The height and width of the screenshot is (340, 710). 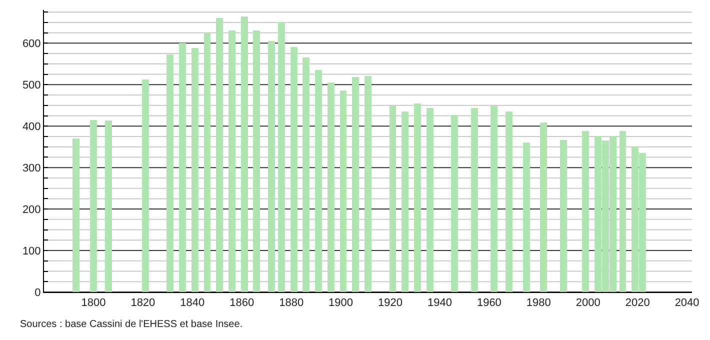 I want to click on y-tick-label: 100, so click(x=31, y=251).